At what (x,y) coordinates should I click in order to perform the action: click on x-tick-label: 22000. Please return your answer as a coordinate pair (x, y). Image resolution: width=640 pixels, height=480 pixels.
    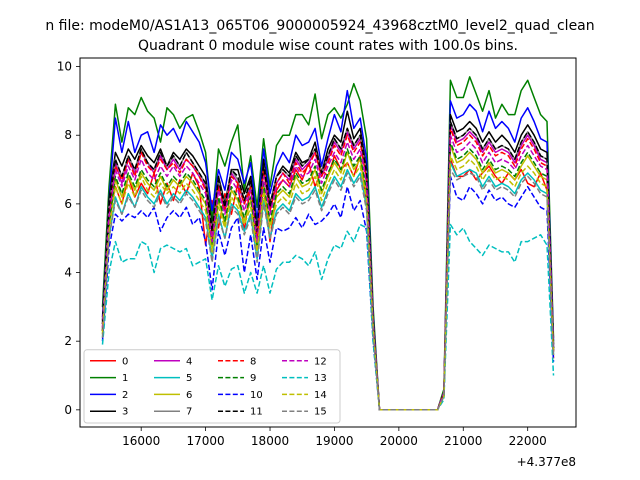
    Looking at the image, I should click on (528, 441).